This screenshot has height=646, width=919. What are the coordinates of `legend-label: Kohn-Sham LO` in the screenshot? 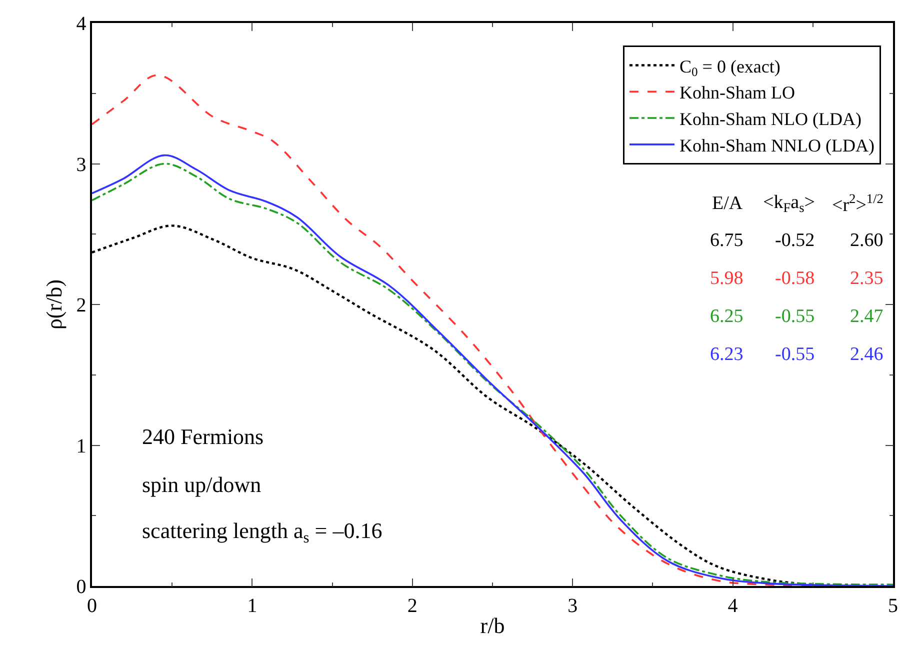 It's located at (737, 92).